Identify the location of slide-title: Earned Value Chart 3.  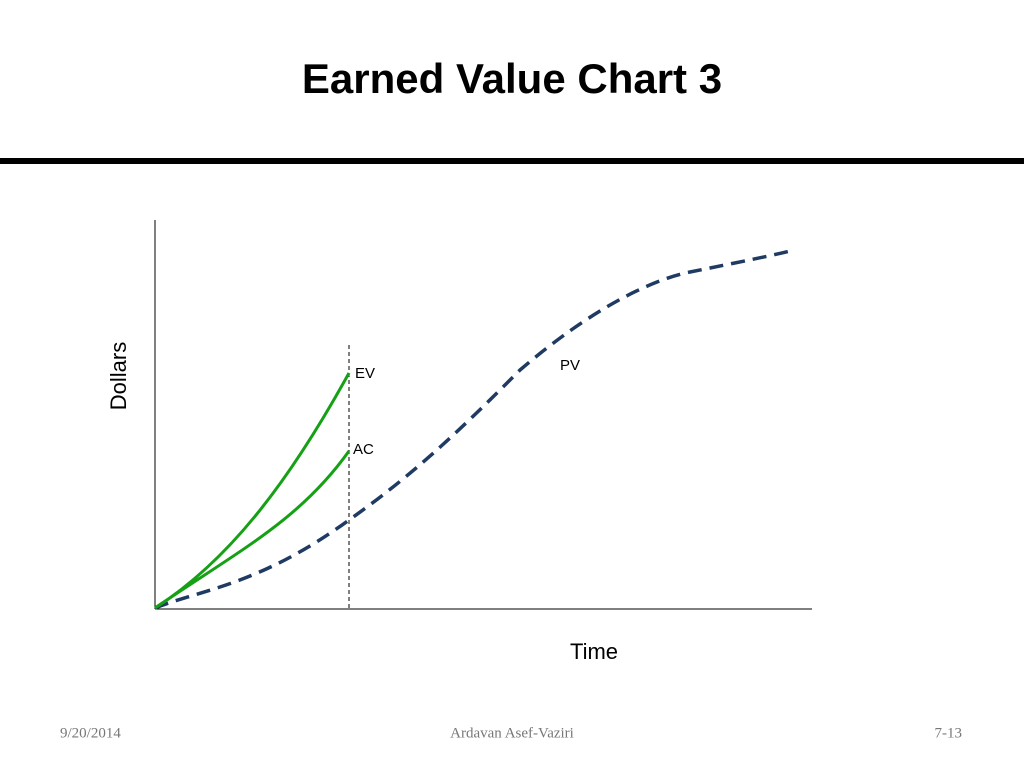
(512, 78).